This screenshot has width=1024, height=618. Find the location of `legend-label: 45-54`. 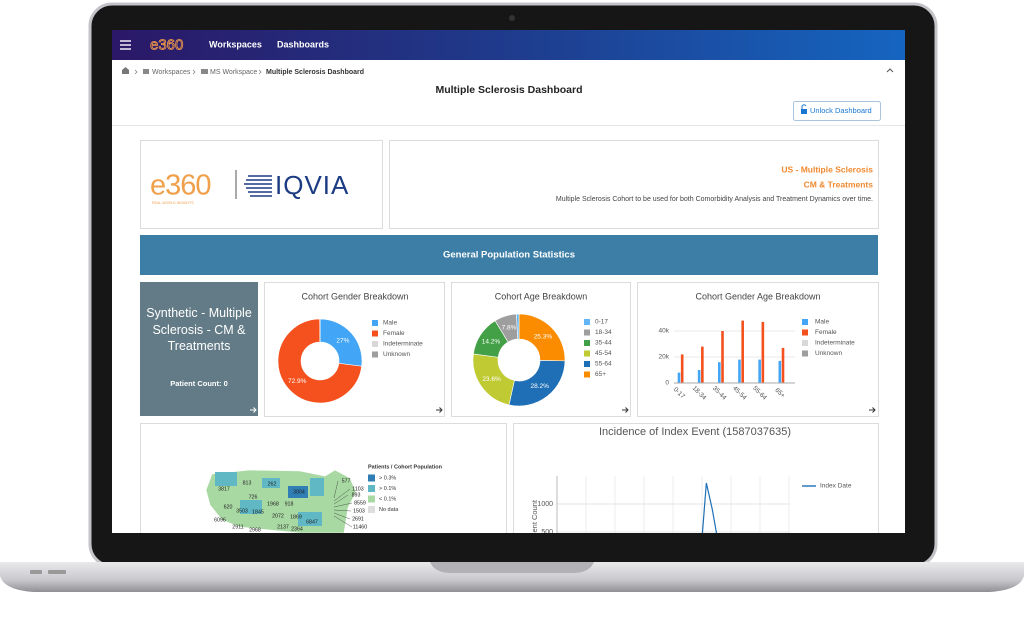

legend-label: 45-54 is located at coordinates (603, 353).